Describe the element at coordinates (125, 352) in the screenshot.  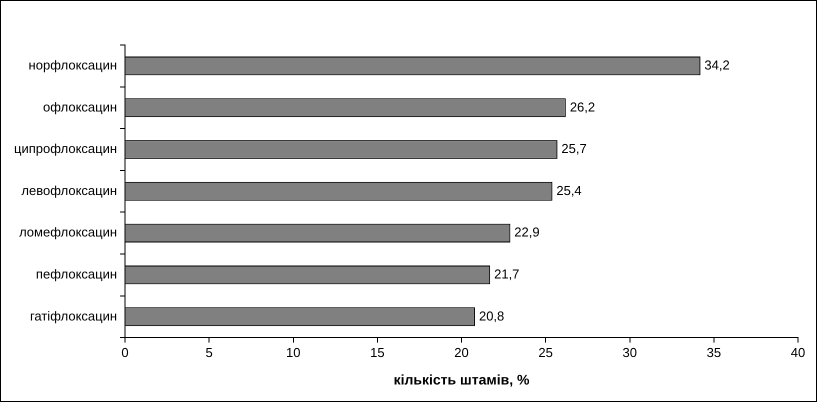
I see `x-tick-label: 0` at that location.